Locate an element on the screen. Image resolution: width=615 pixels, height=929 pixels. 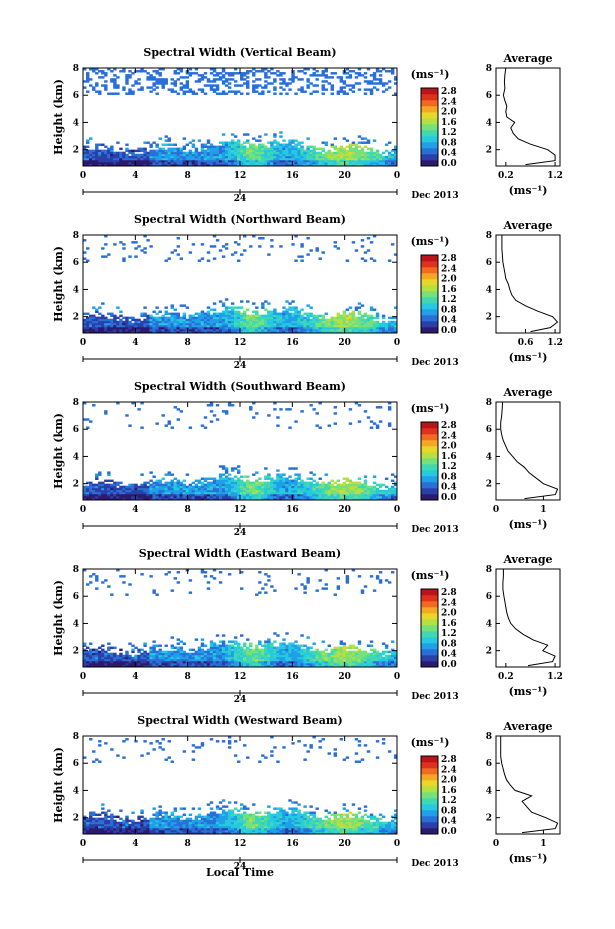
x-tick-label: 20 is located at coordinates (344, 510).